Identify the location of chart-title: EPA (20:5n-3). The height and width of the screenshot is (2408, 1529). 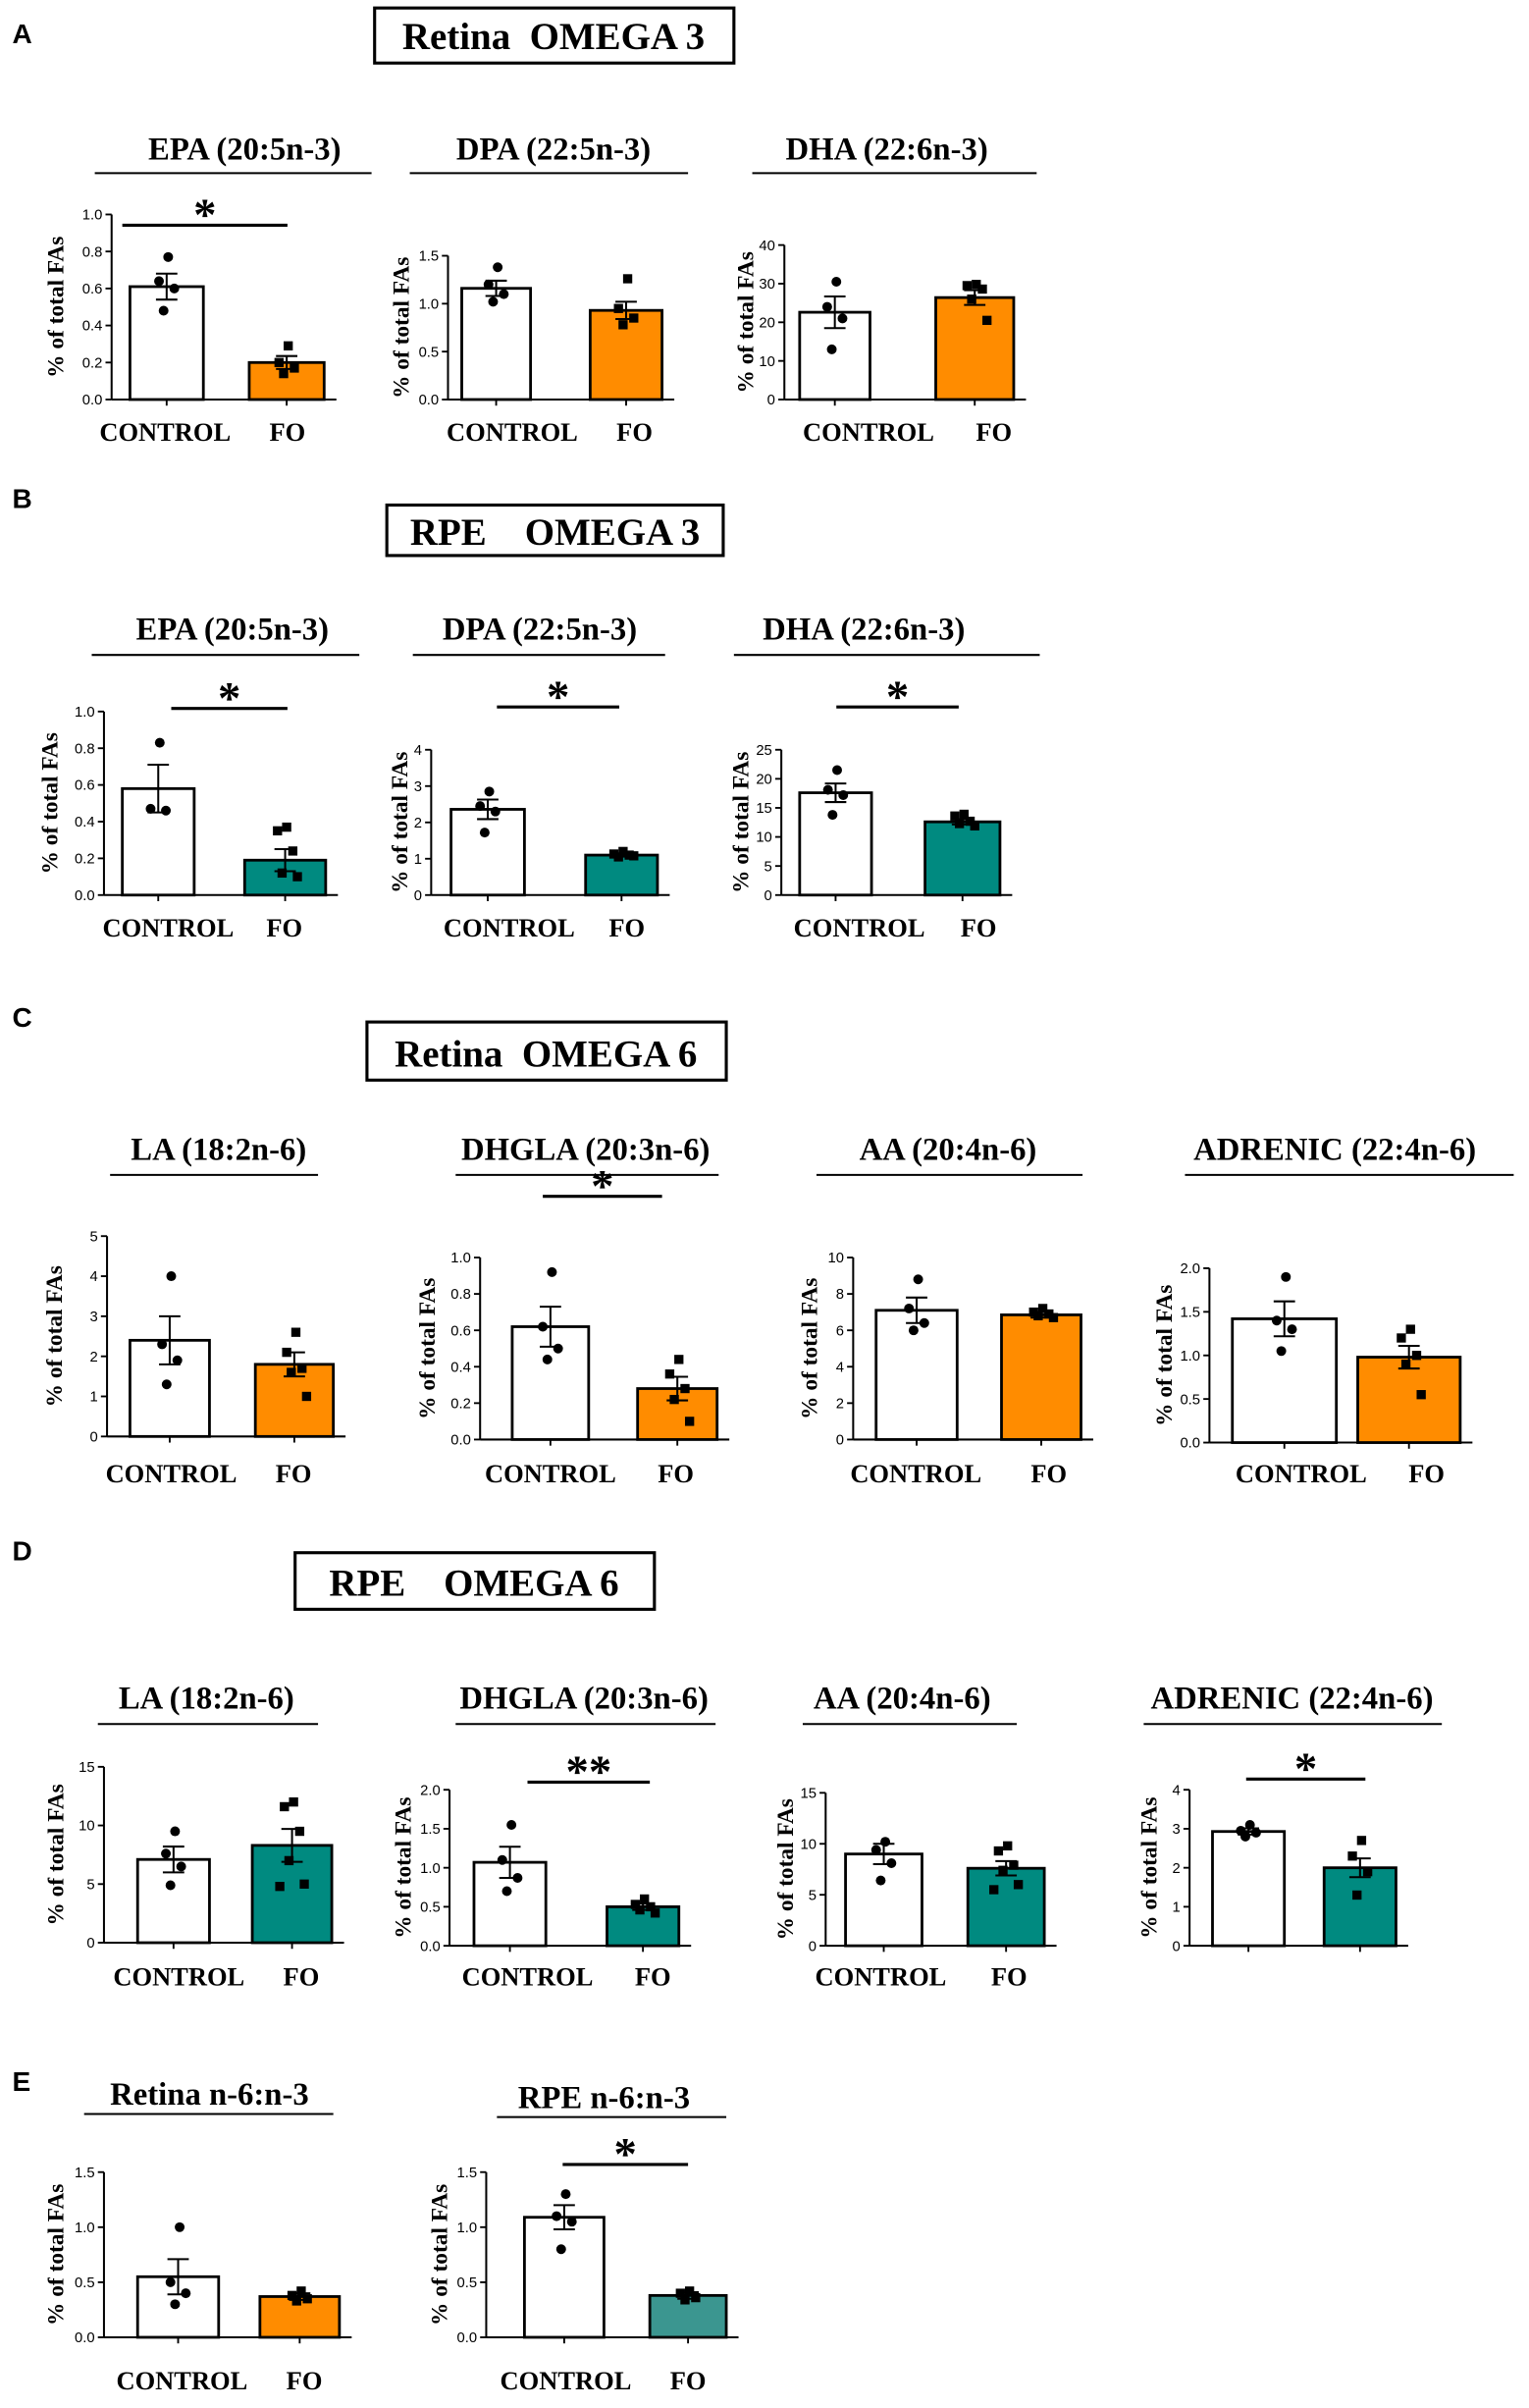
(233, 630).